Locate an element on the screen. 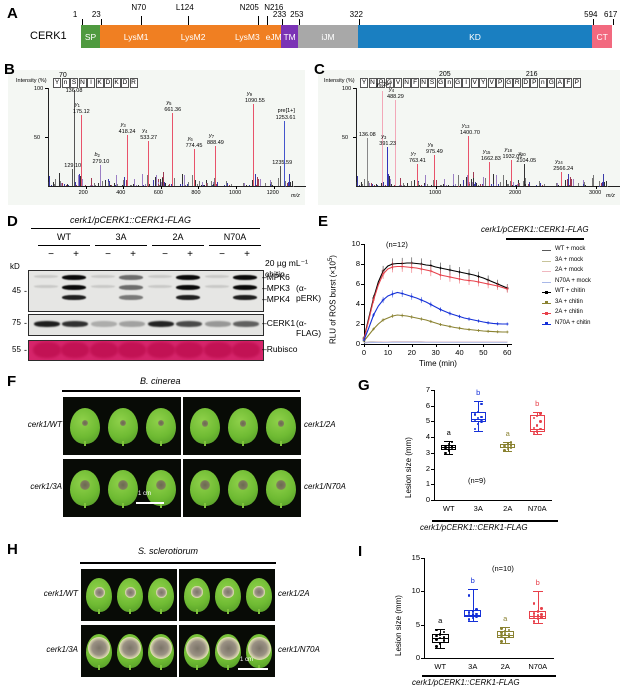 This screenshot has width=626, height=700. leaf-image is located at coordinates (228, 652).